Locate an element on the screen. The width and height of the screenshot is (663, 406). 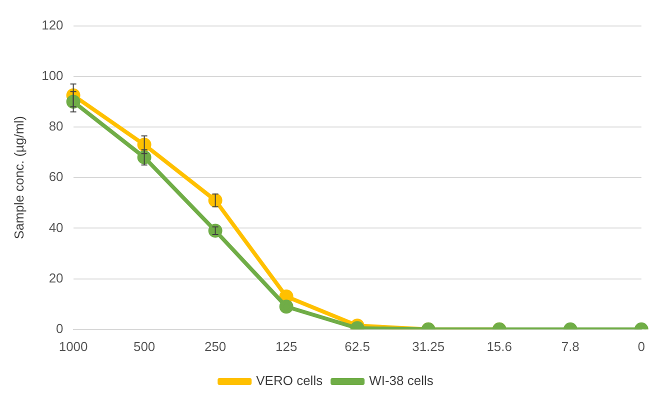
x-tick-label: 500 is located at coordinates (144, 346).